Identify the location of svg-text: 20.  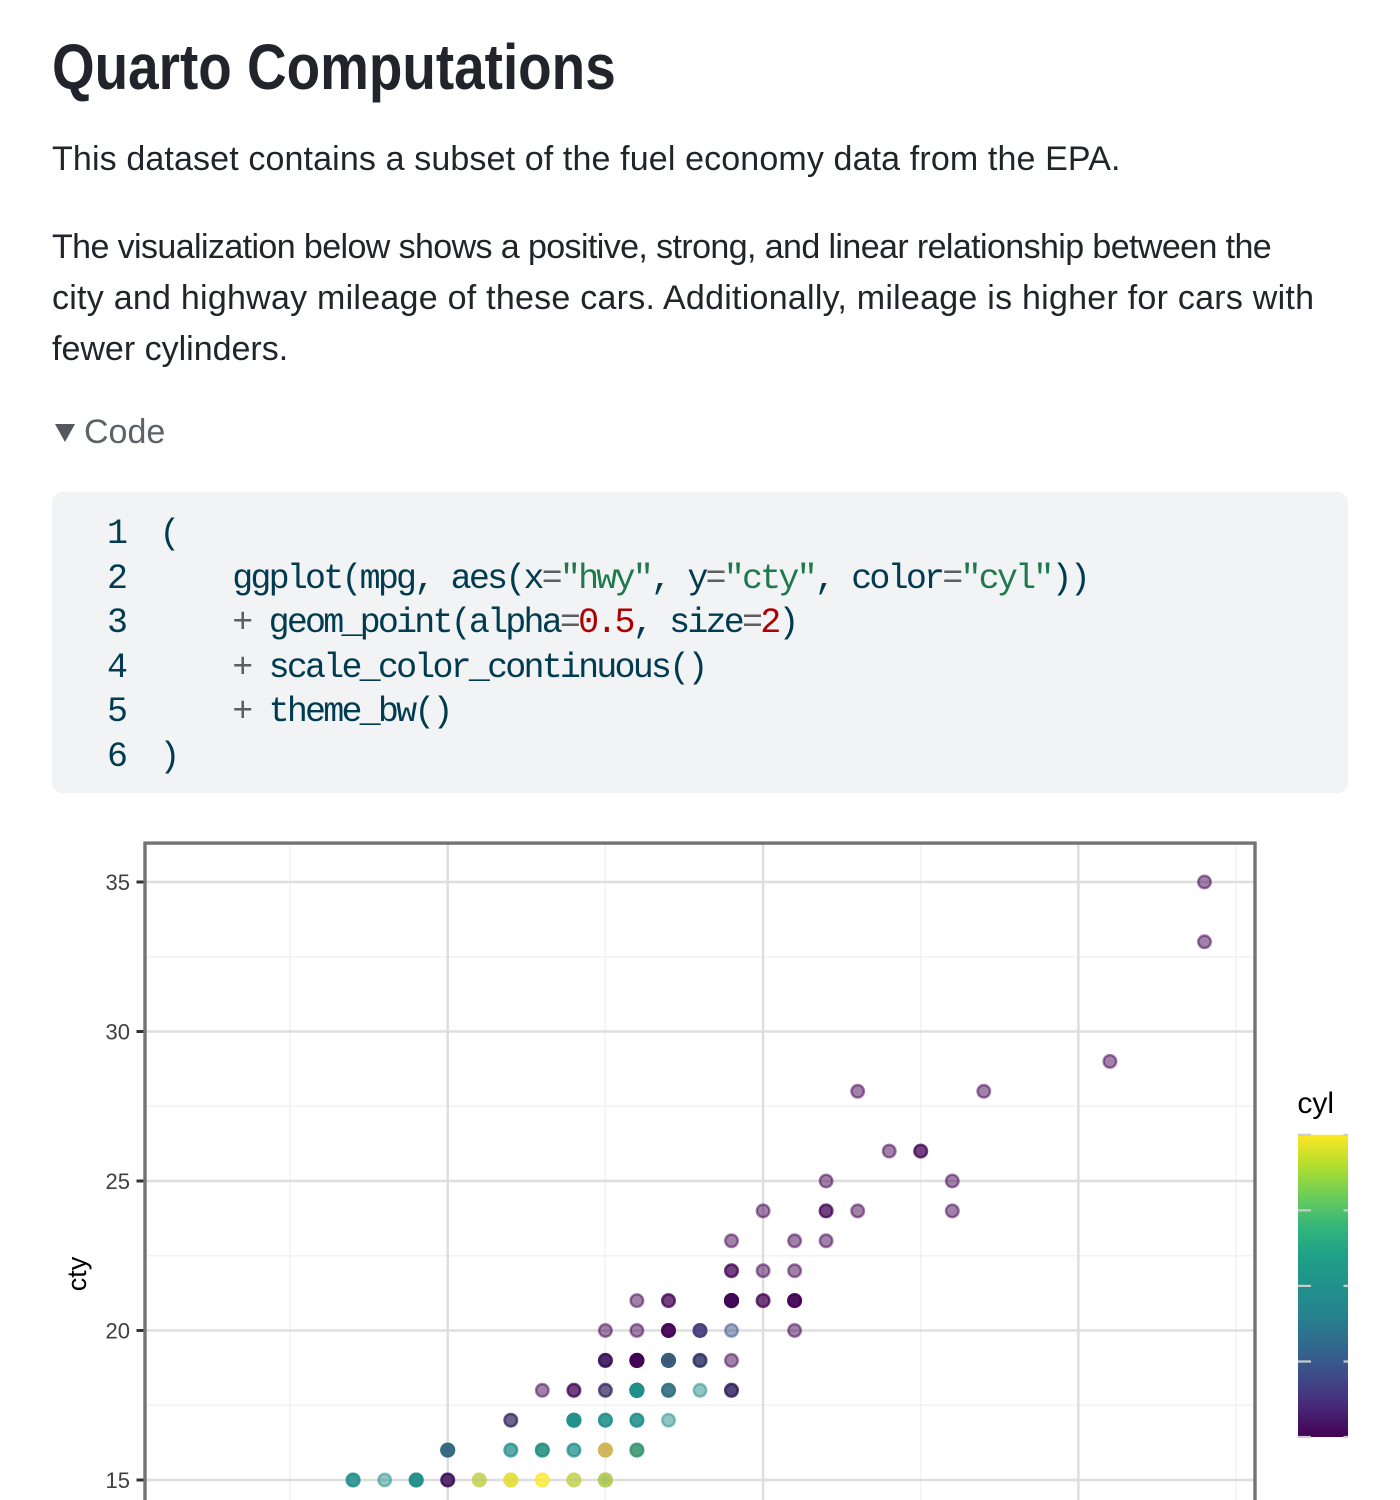
(118, 1331).